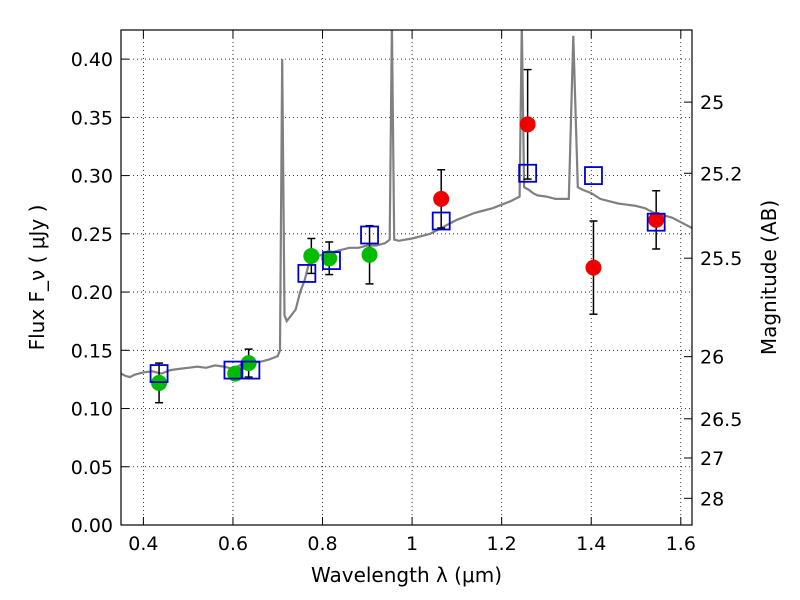 The width and height of the screenshot is (800, 600). I want to click on y-tick-label: 0.25, so click(92, 235).